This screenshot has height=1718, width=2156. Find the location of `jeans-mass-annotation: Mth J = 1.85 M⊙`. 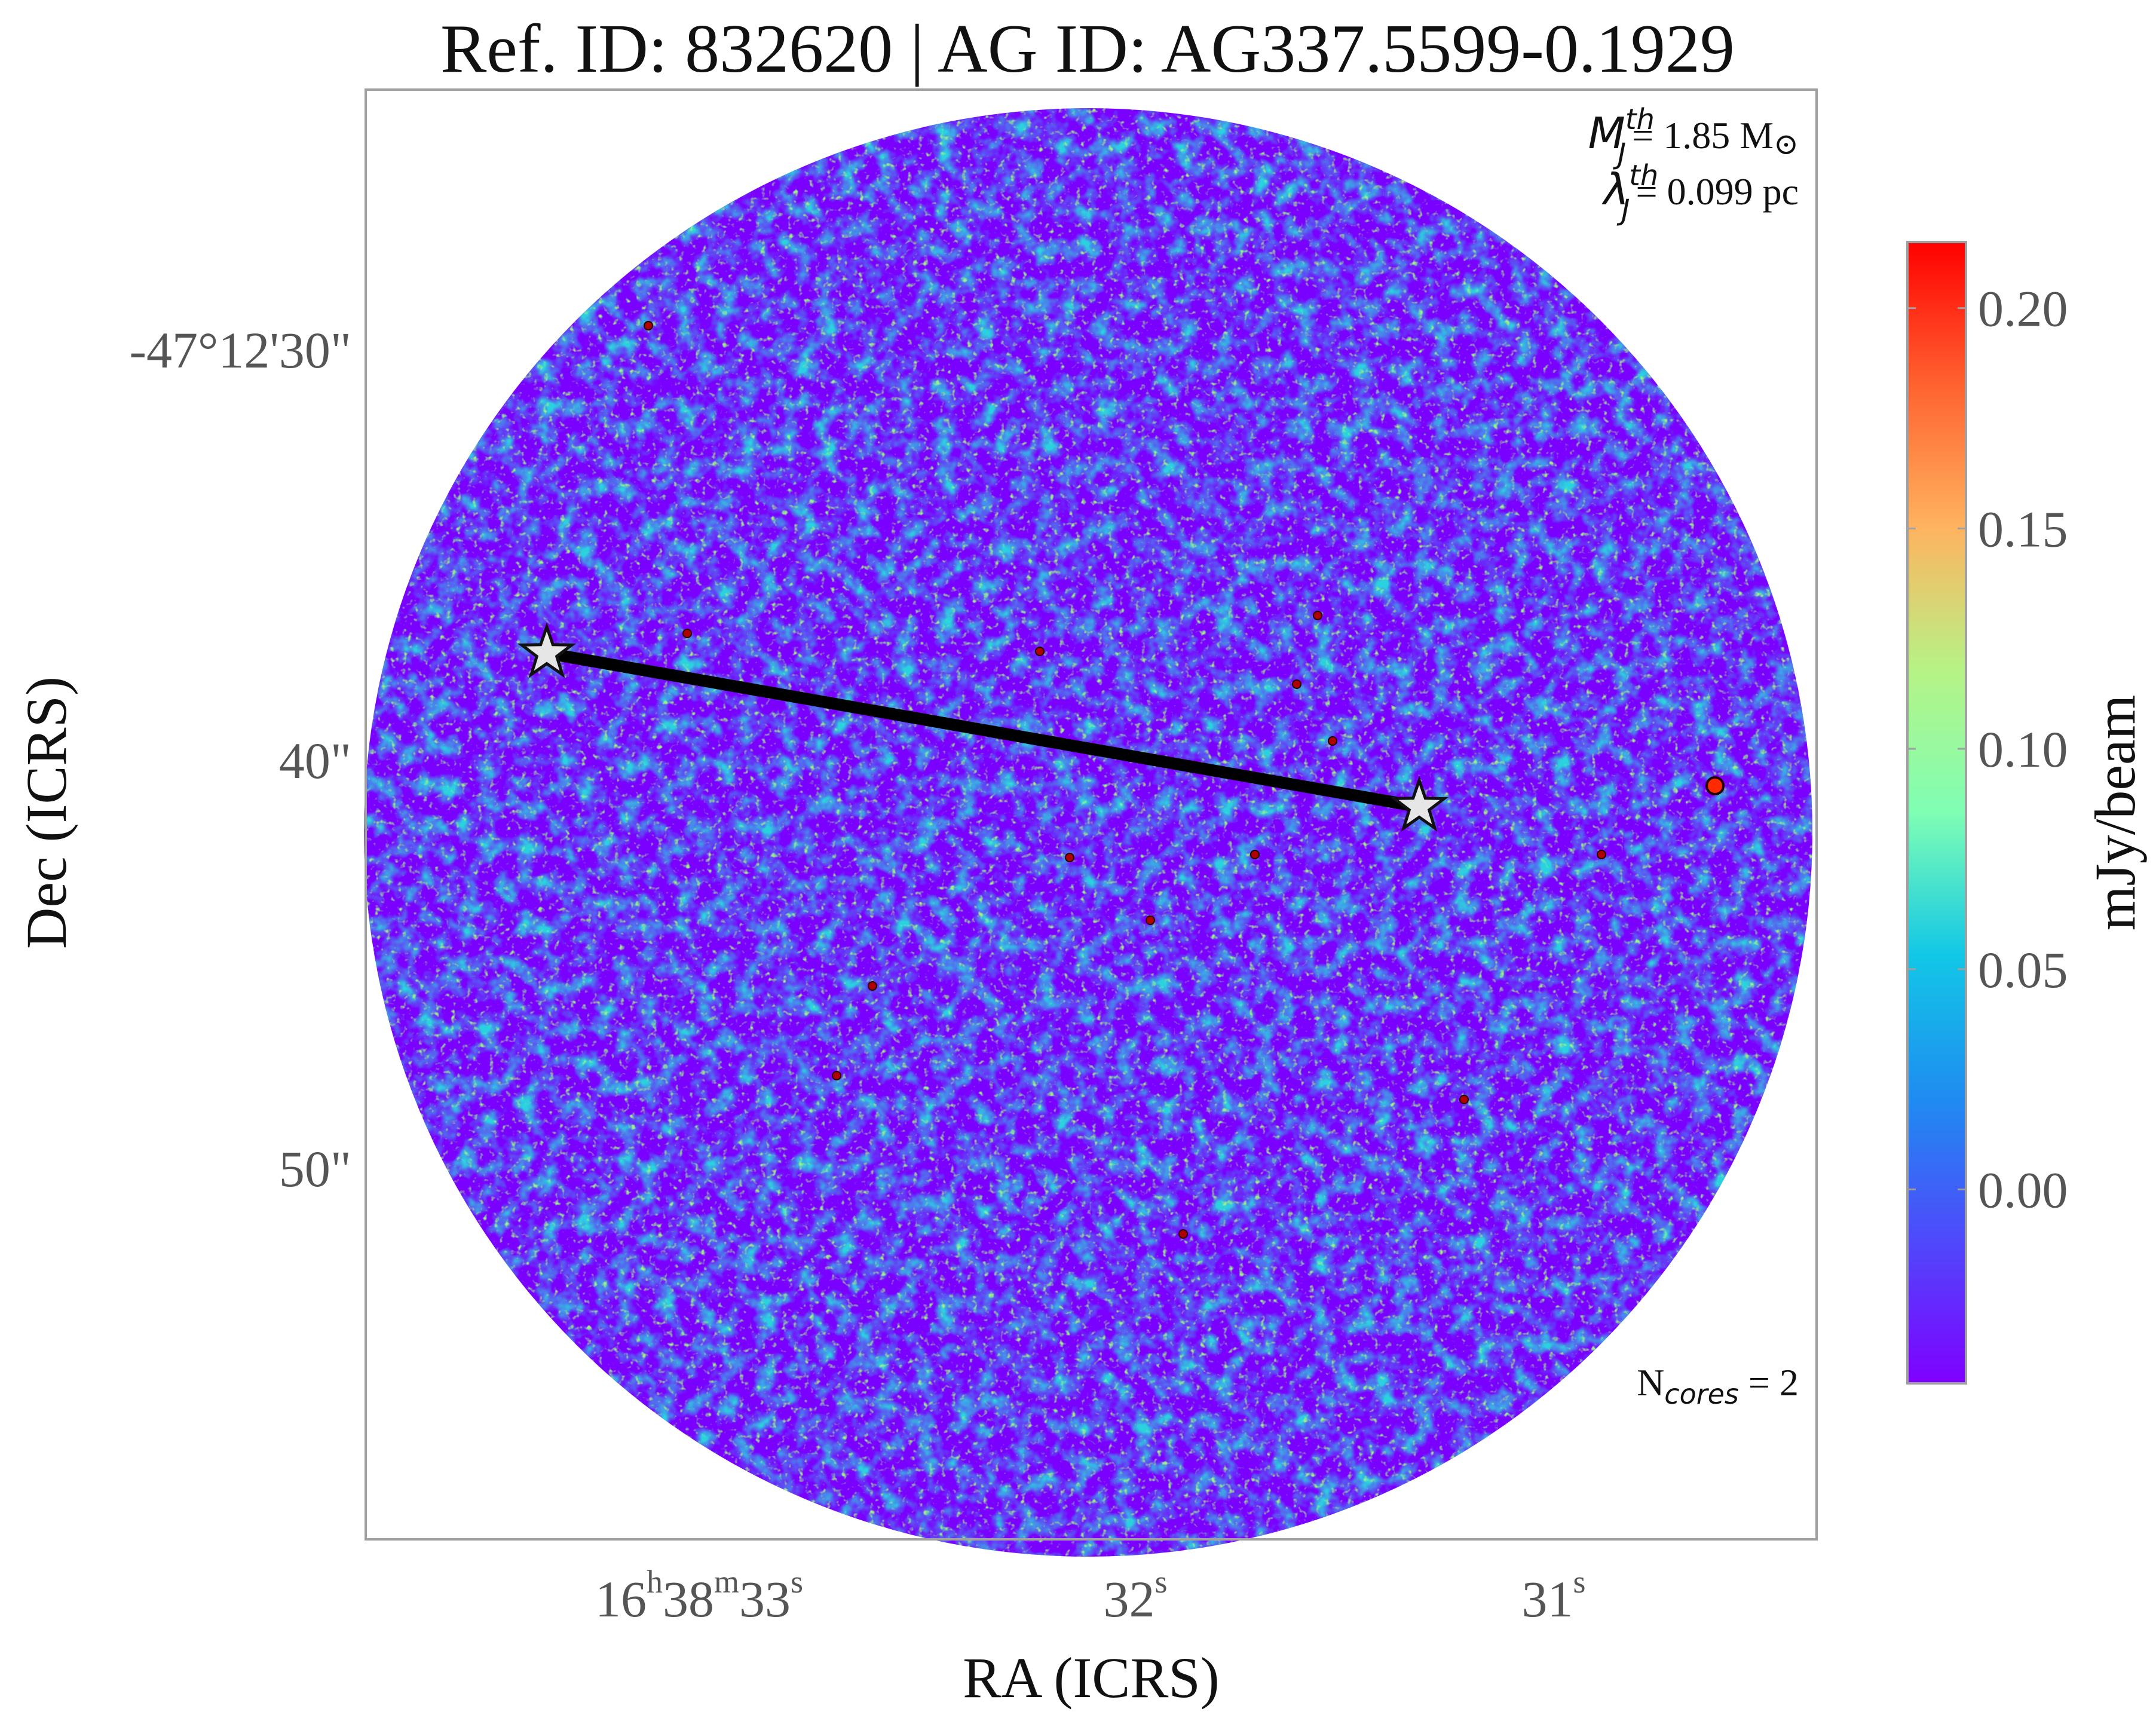

jeans-mass-annotation: Mth J = 1.85 M⊙ is located at coordinates (1693, 137).